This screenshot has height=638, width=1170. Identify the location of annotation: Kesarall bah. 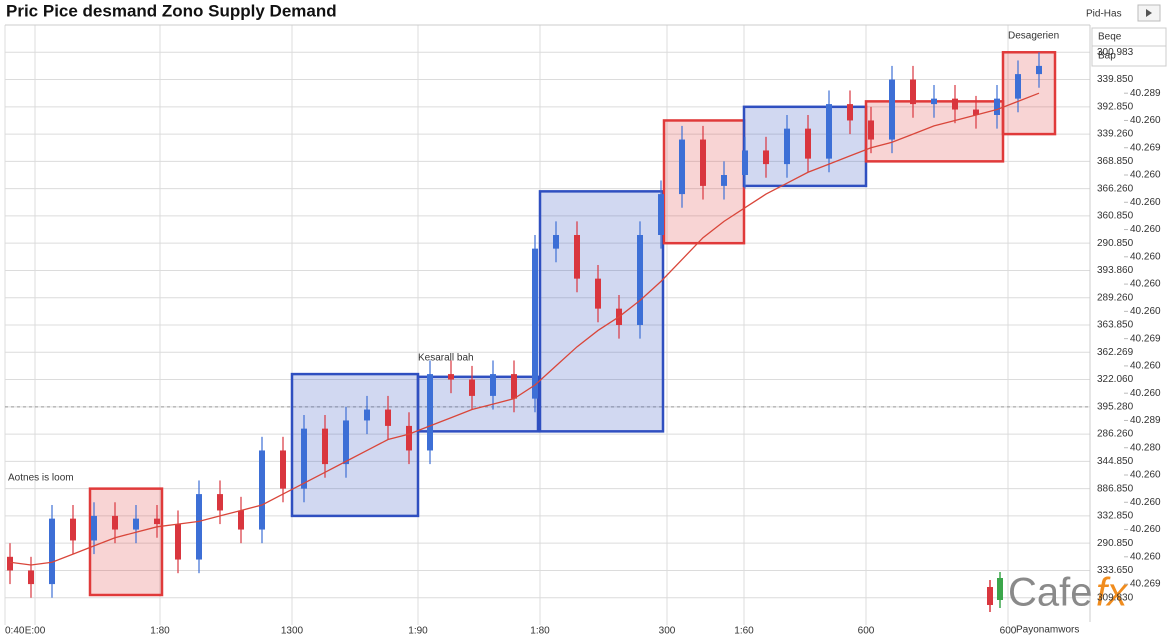
(446, 357).